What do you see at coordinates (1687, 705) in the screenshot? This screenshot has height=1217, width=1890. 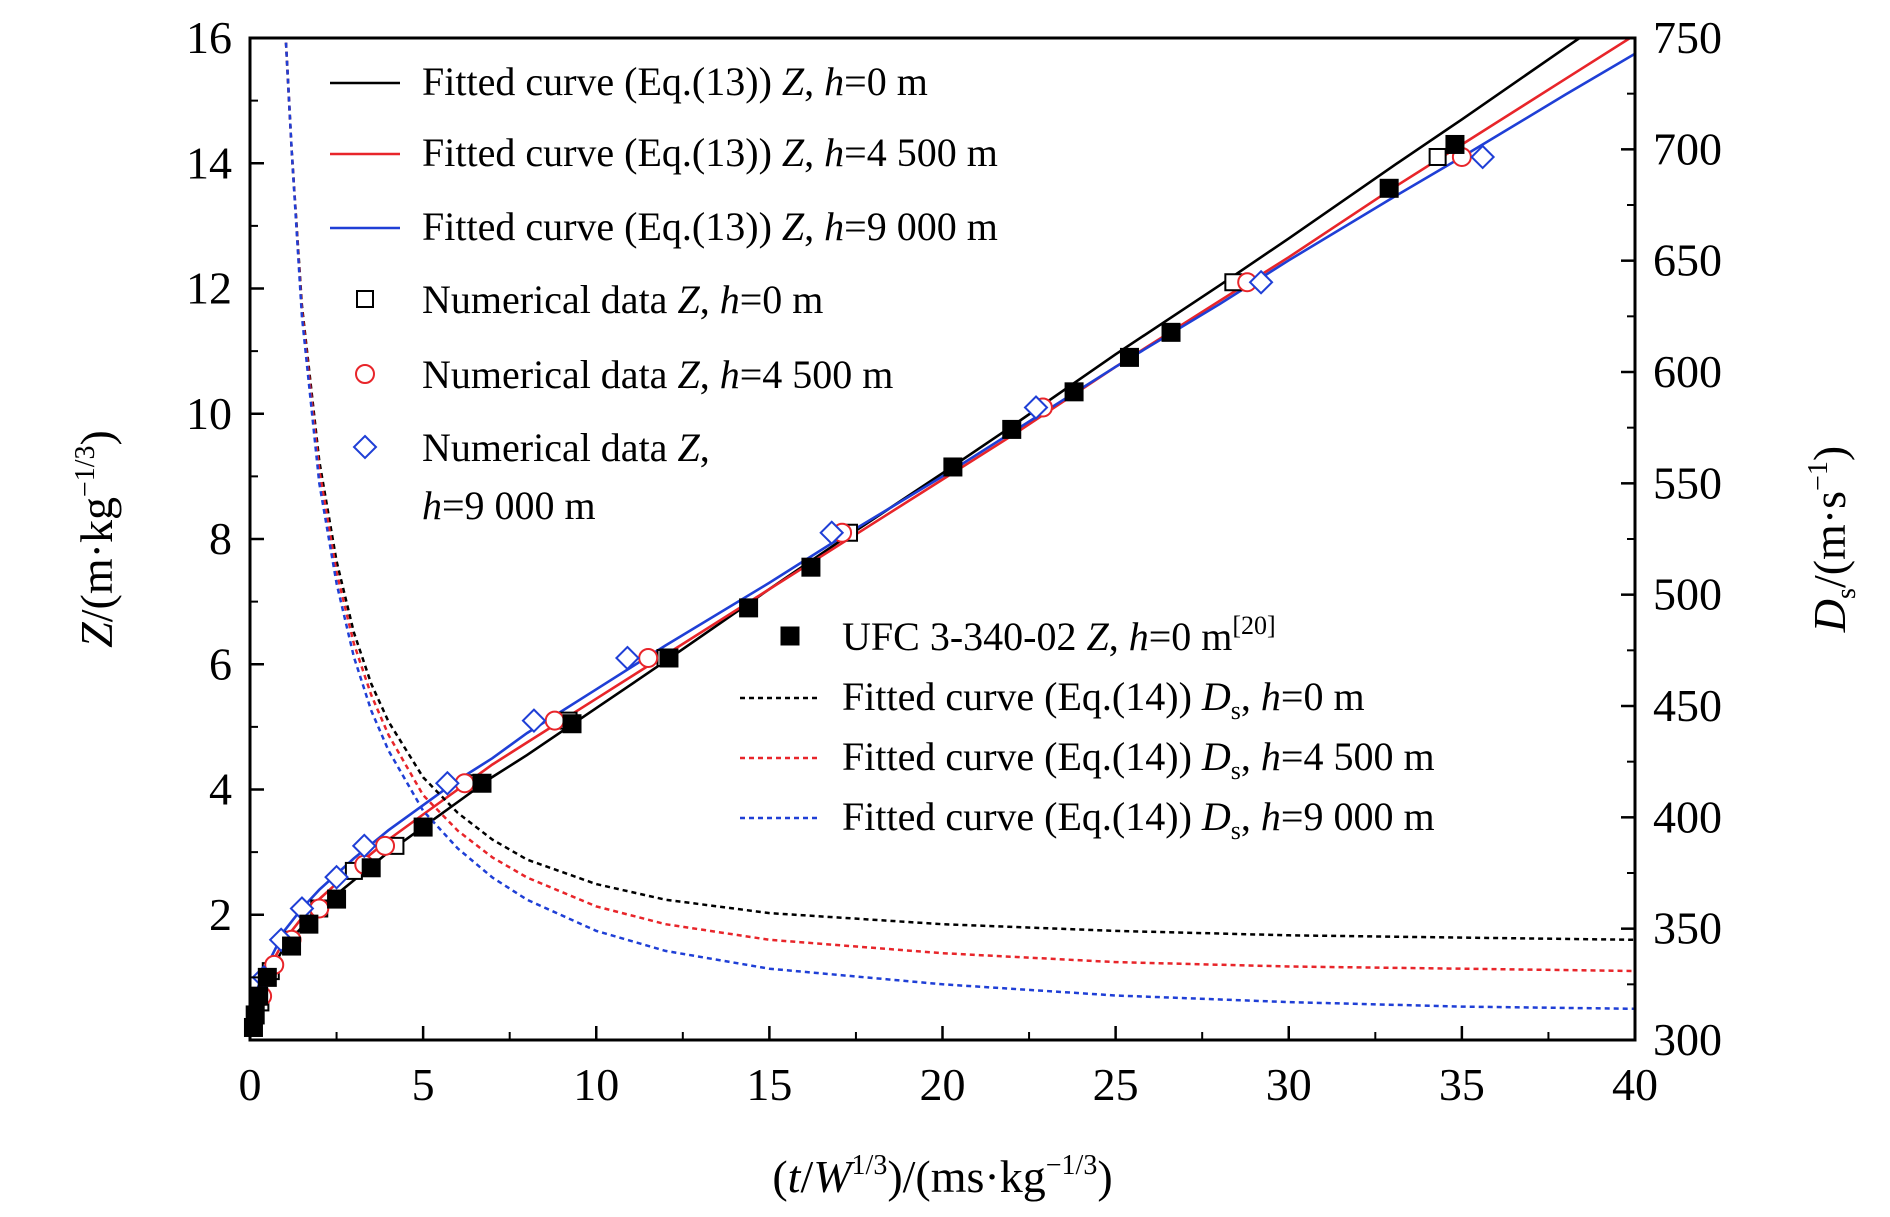 I see `y-right-tick-label: 450` at bounding box center [1687, 705].